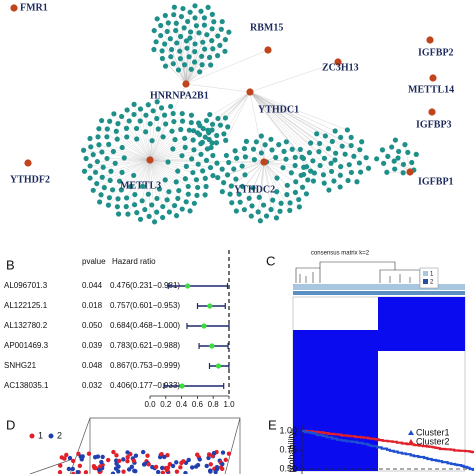 The width and height of the screenshot is (474, 474). Describe the element at coordinates (94, 261) in the screenshot. I see `column-header: pvalue` at that location.